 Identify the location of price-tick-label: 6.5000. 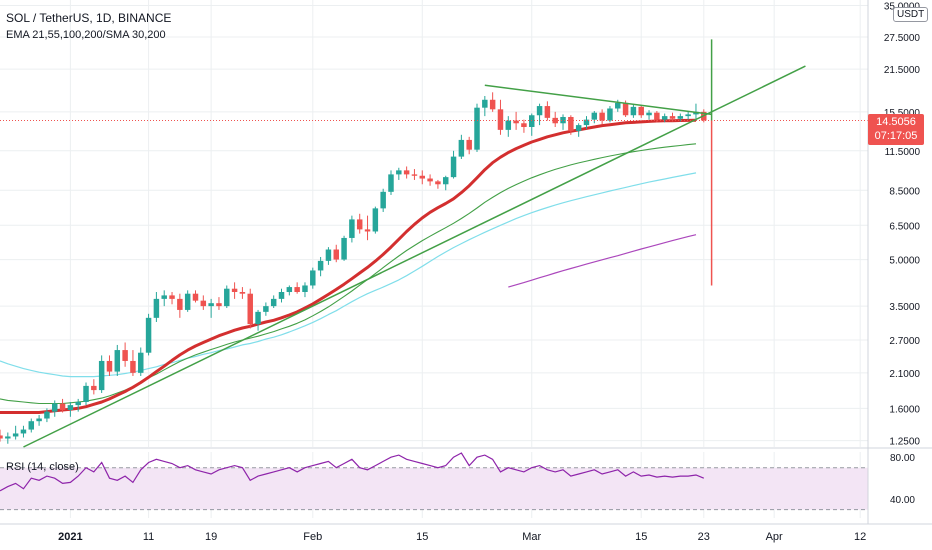
(904, 226).